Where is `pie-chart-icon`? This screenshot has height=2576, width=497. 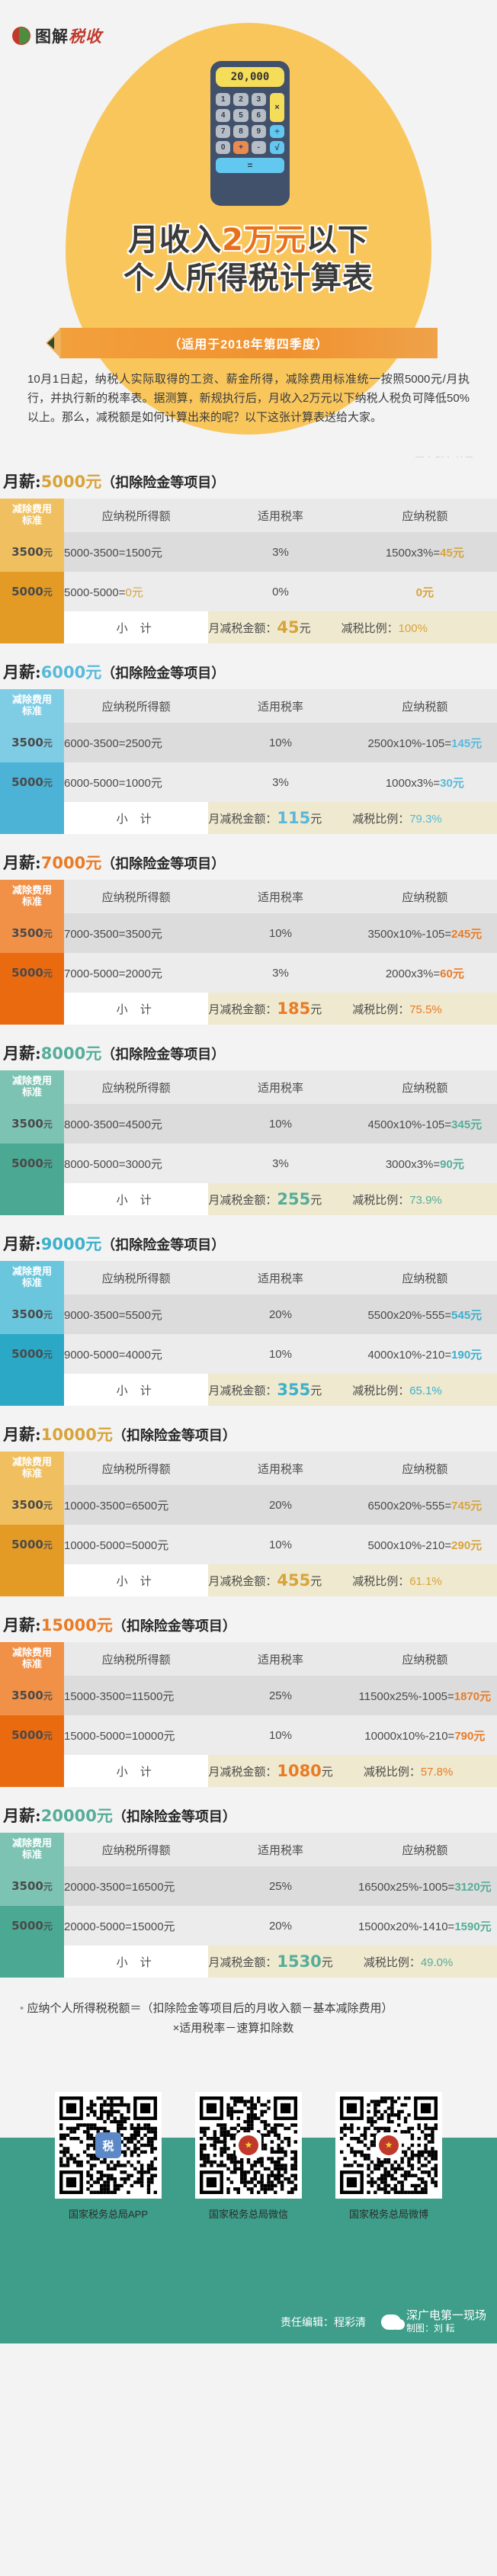
pie-chart-icon is located at coordinates (21, 36).